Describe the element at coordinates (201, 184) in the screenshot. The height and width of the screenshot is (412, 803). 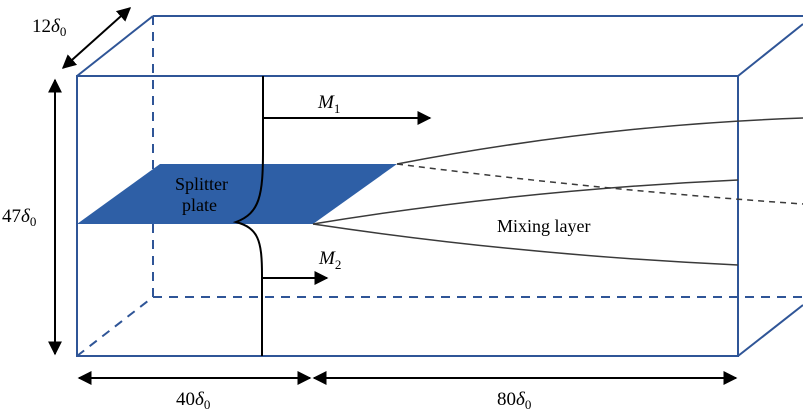
I see `splitter-plate-label-line1: Splitter` at that location.